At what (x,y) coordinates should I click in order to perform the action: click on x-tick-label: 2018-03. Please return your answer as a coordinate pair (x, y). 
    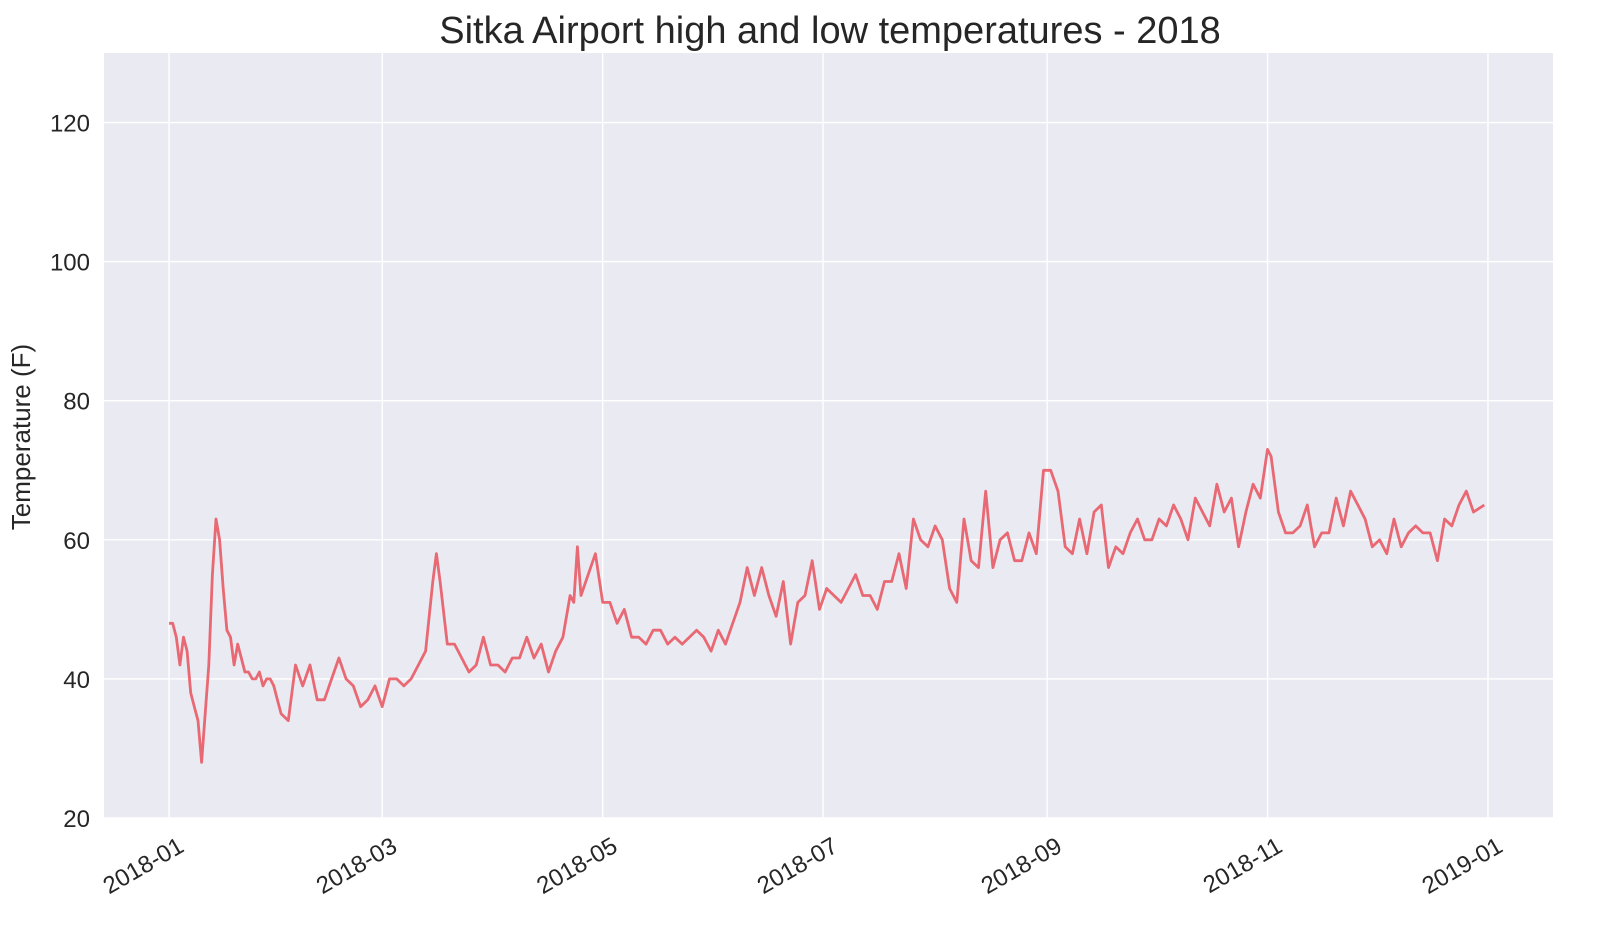
    Looking at the image, I should click on (357, 865).